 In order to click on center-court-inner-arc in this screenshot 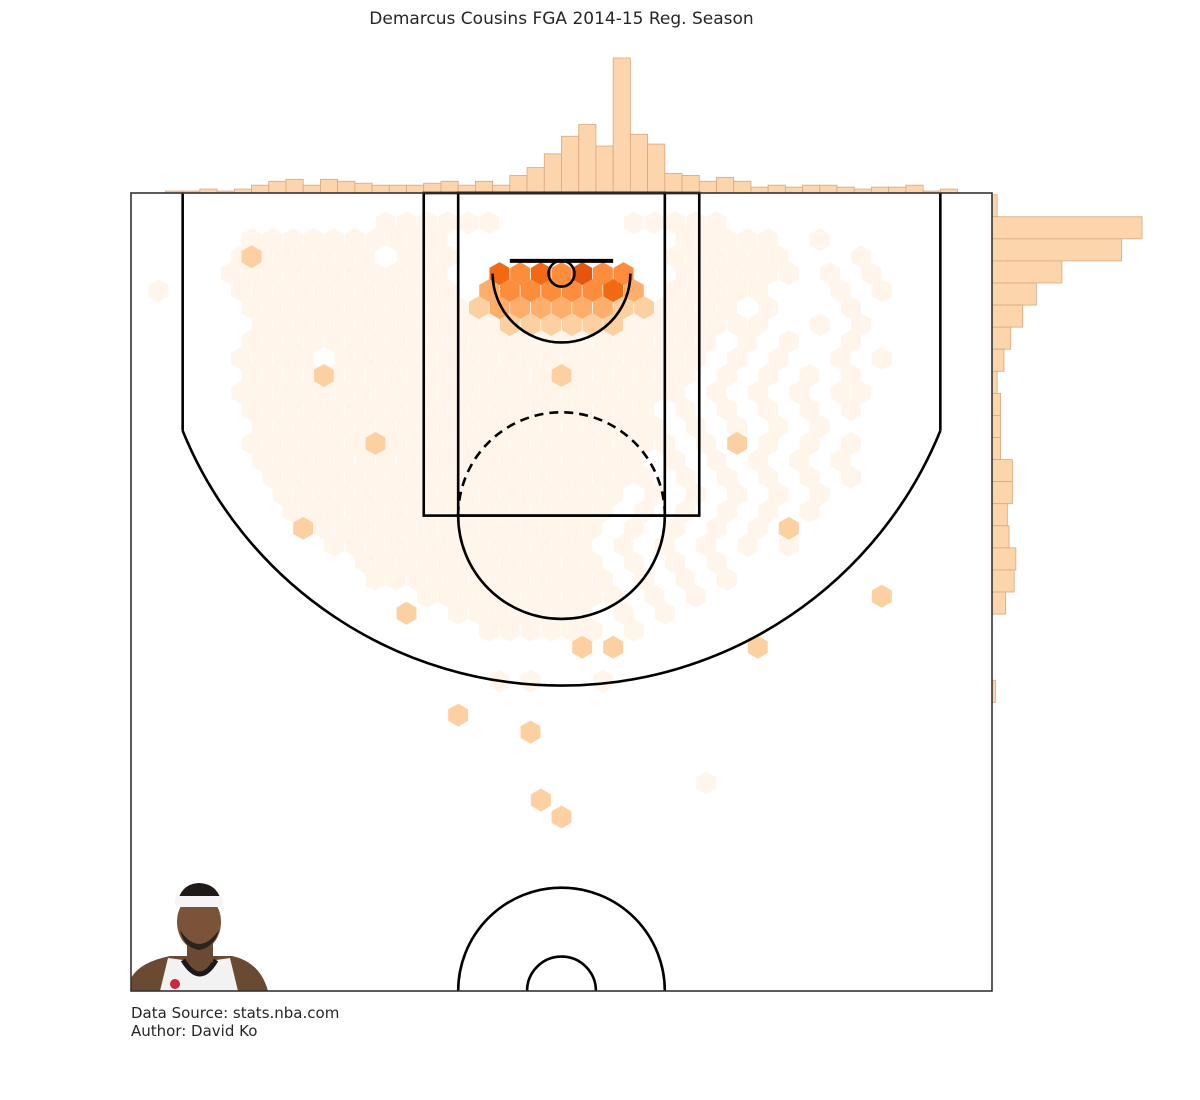, I will do `click(561, 973)`.